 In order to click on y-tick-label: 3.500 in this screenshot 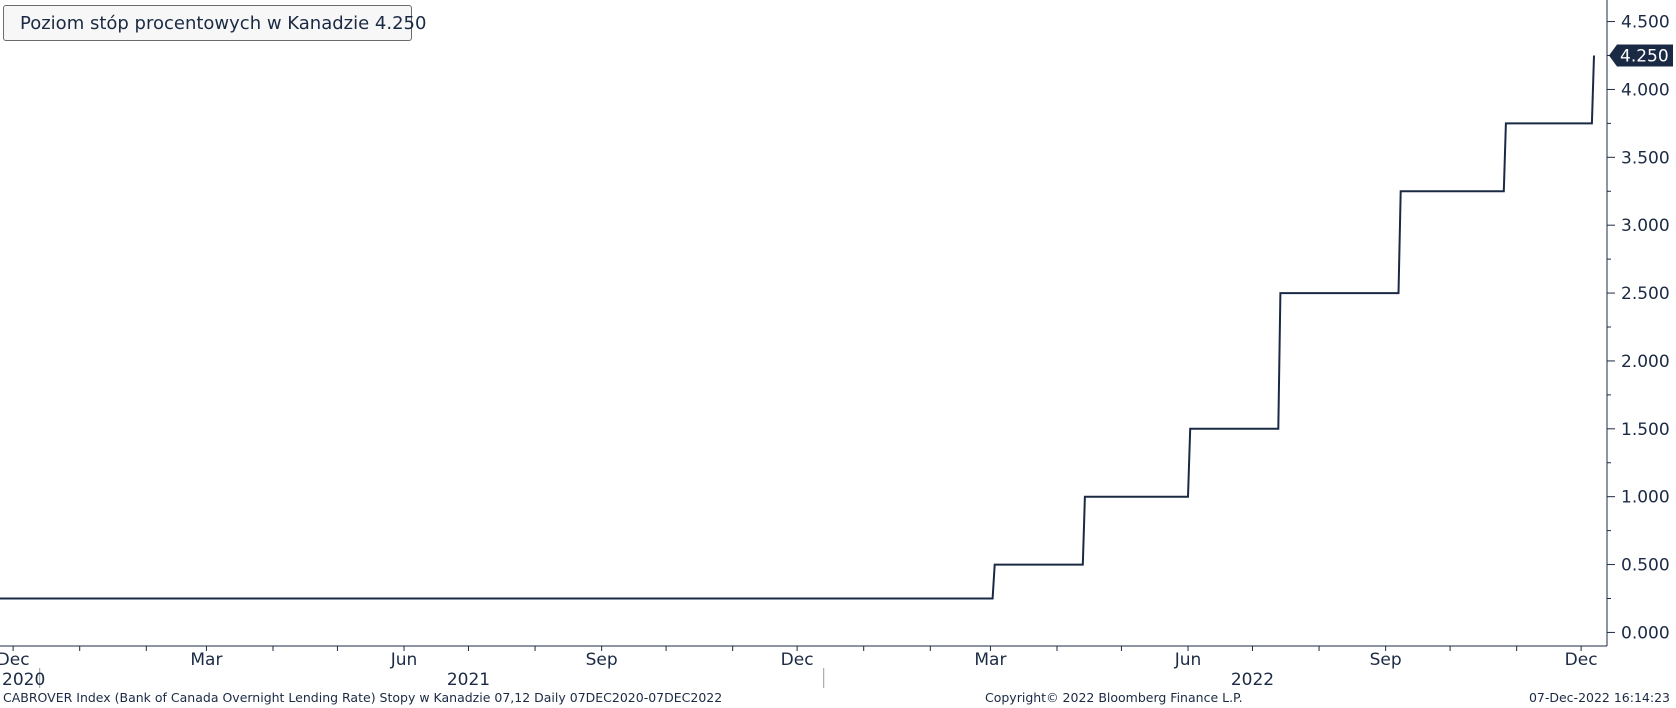, I will do `click(1645, 158)`.